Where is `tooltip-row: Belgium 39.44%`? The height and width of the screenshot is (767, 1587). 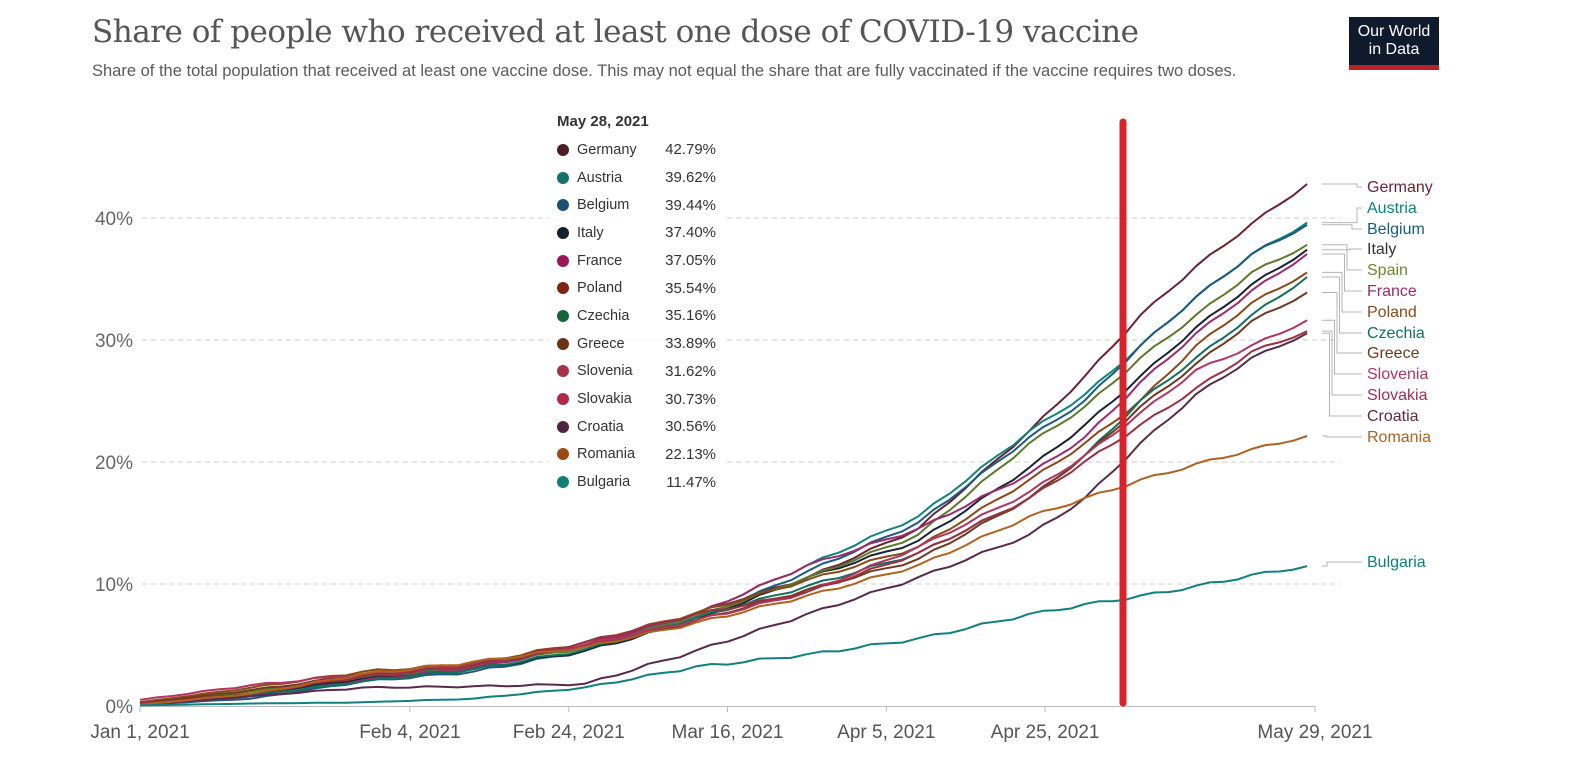 tooltip-row: Belgium 39.44% is located at coordinates (636, 205).